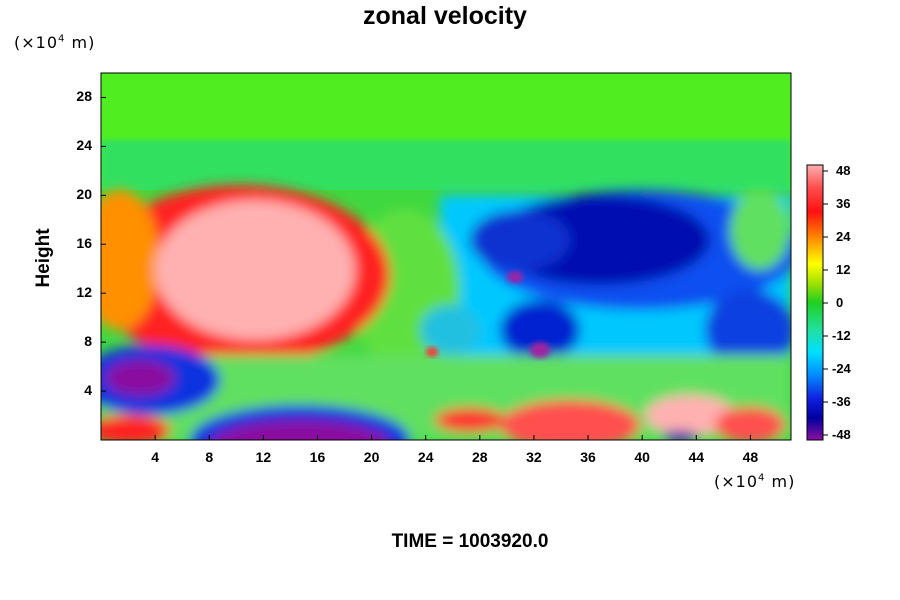  What do you see at coordinates (480, 457) in the screenshot?
I see `x-tick-label: 28` at bounding box center [480, 457].